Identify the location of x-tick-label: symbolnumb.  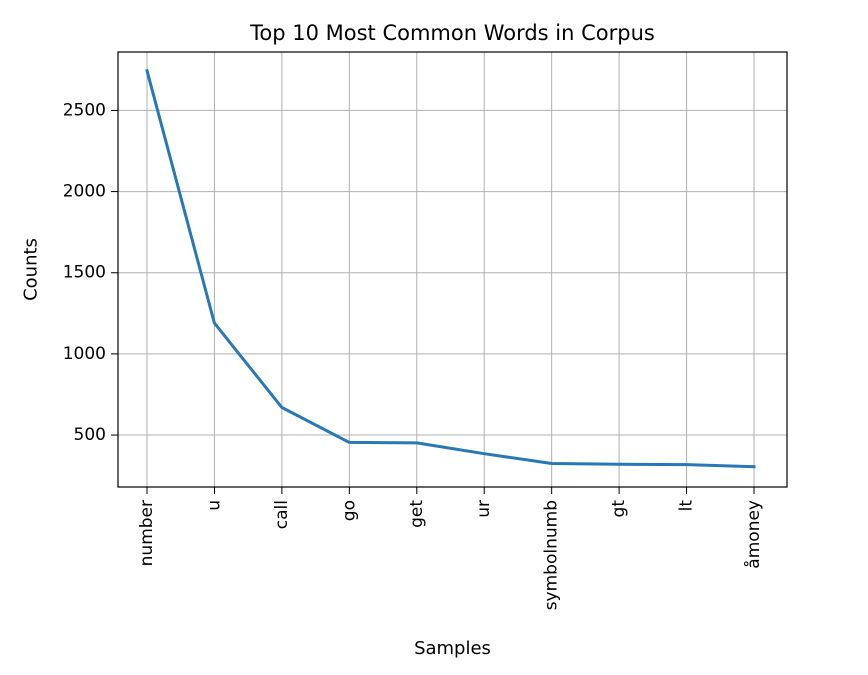
(552, 555).